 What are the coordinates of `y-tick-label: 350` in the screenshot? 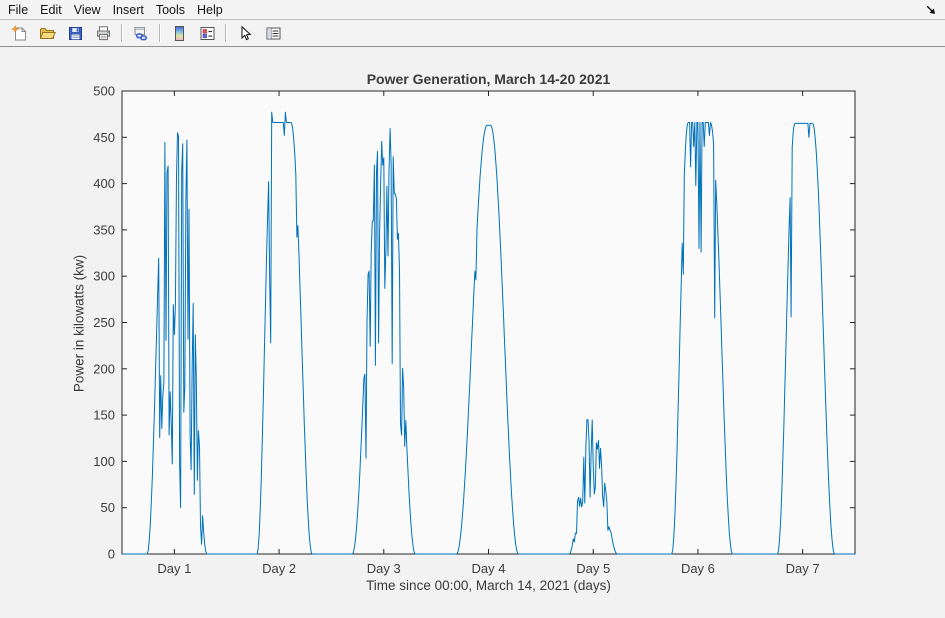 It's located at (104, 229).